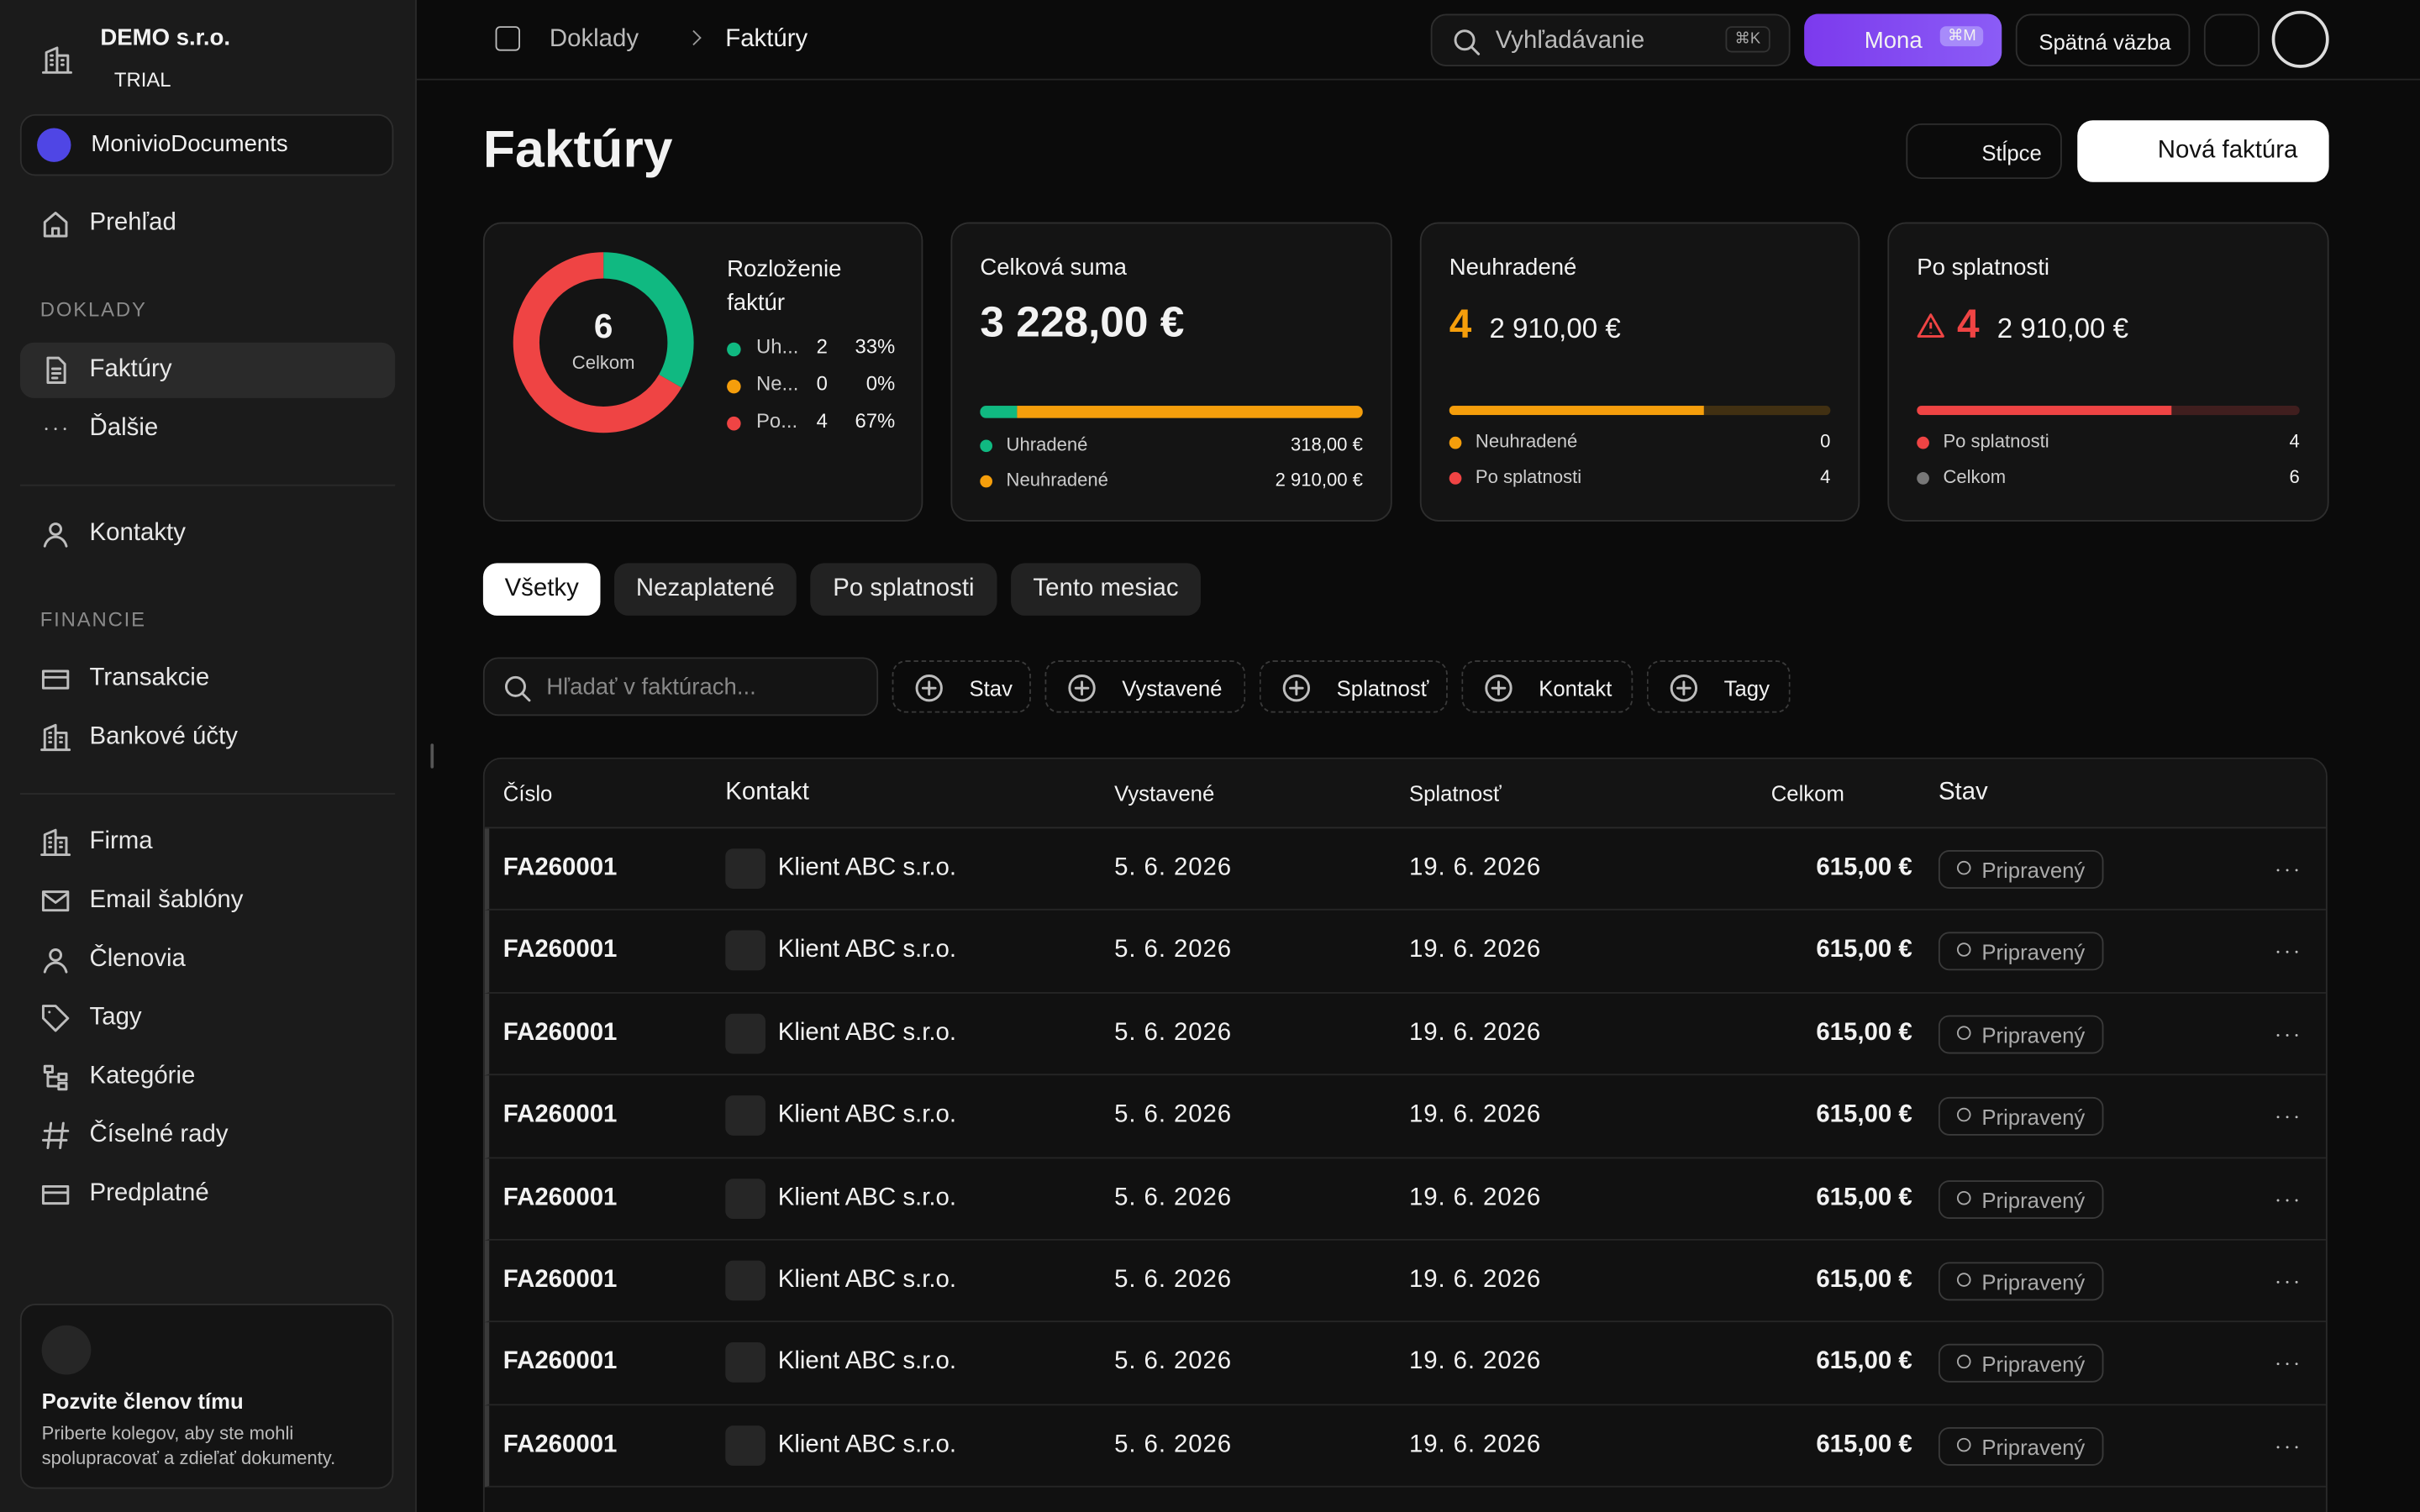 The width and height of the screenshot is (2420, 1512). Describe the element at coordinates (2300, 39) in the screenshot. I see `avatar-button` at that location.